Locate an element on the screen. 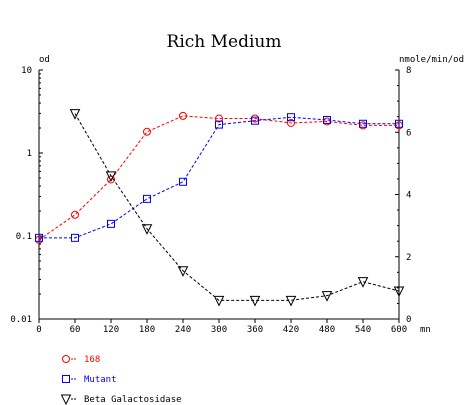 This screenshot has width=472, height=405. legend-label: Beta Galactosidase is located at coordinates (133, 400).